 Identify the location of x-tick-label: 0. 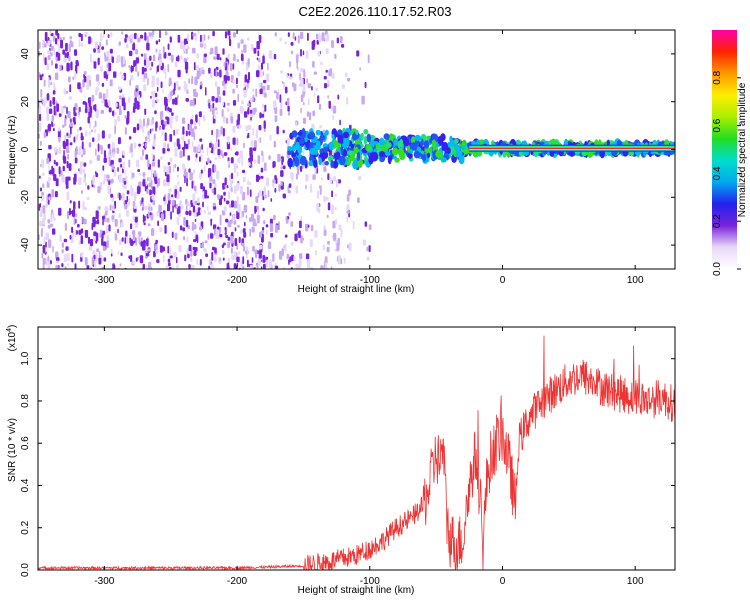
(503, 581).